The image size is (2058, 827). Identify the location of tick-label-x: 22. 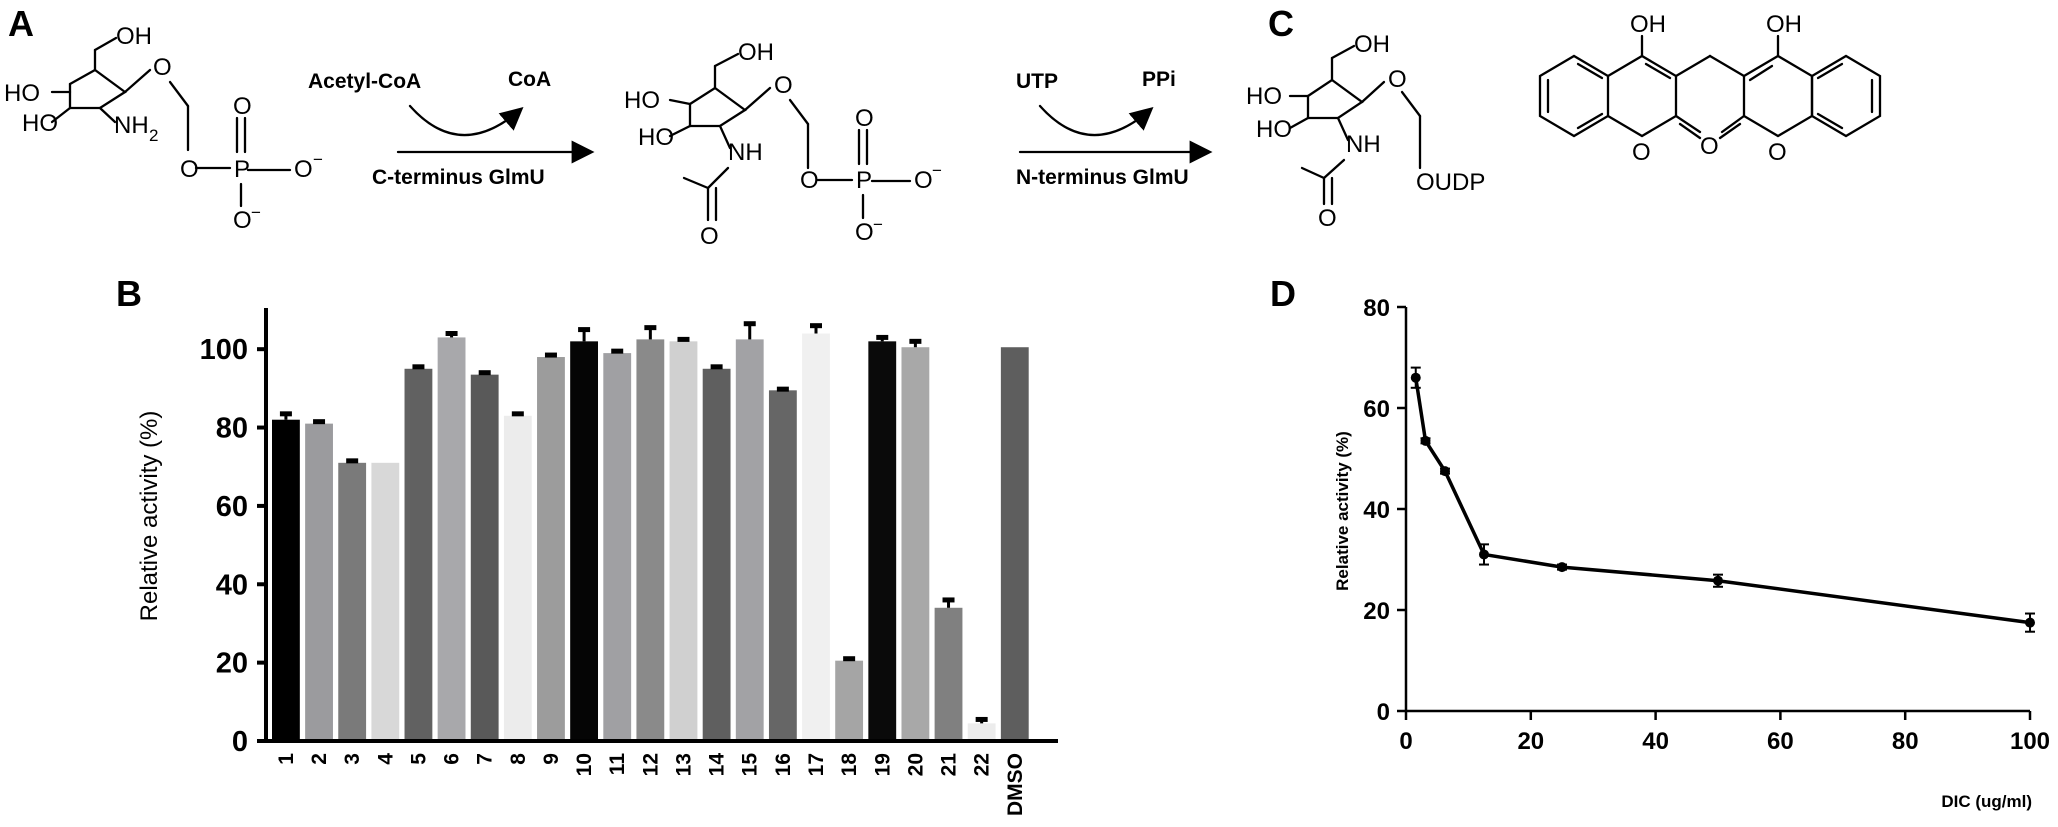
(982, 764).